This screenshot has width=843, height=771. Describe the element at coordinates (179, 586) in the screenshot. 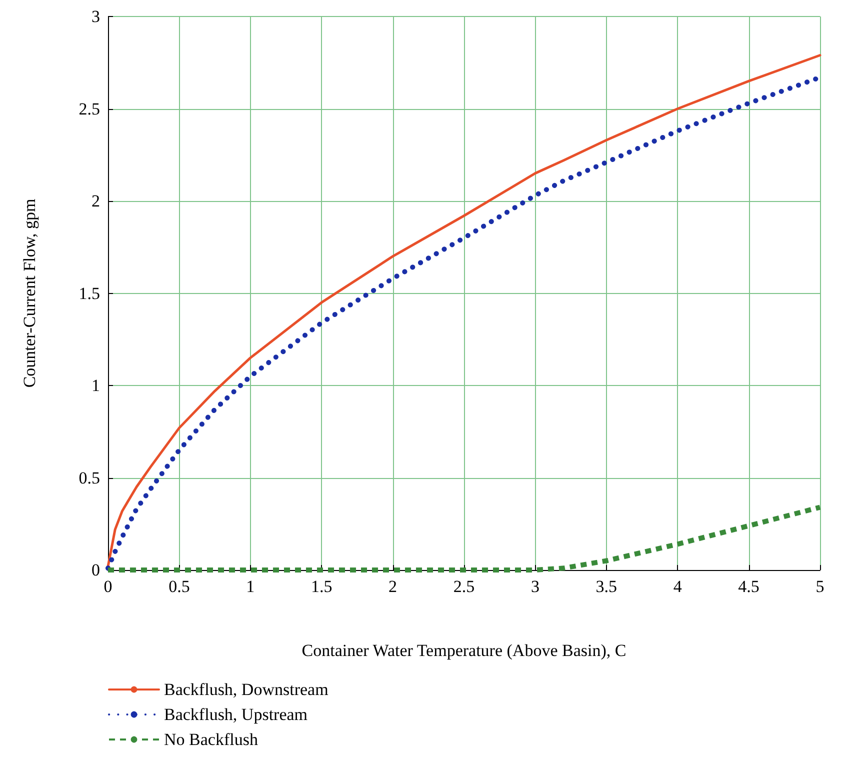

I see `x-tick-label: 0.5` at that location.